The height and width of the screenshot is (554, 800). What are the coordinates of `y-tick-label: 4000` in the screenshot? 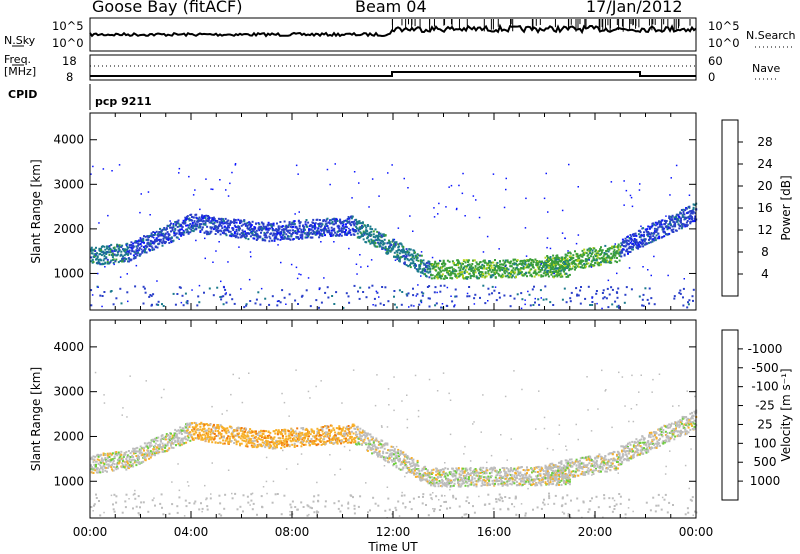 It's located at (68, 140).